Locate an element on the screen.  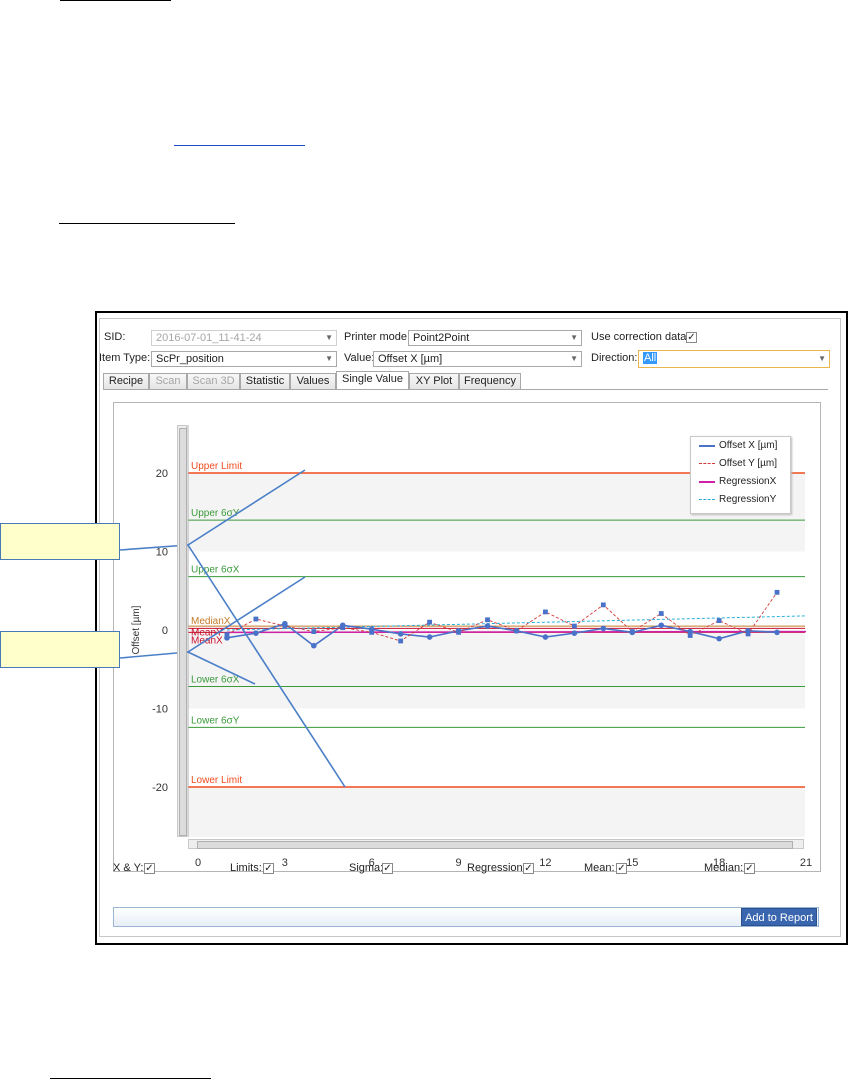
annotation-lines is located at coordinates (232, 628).